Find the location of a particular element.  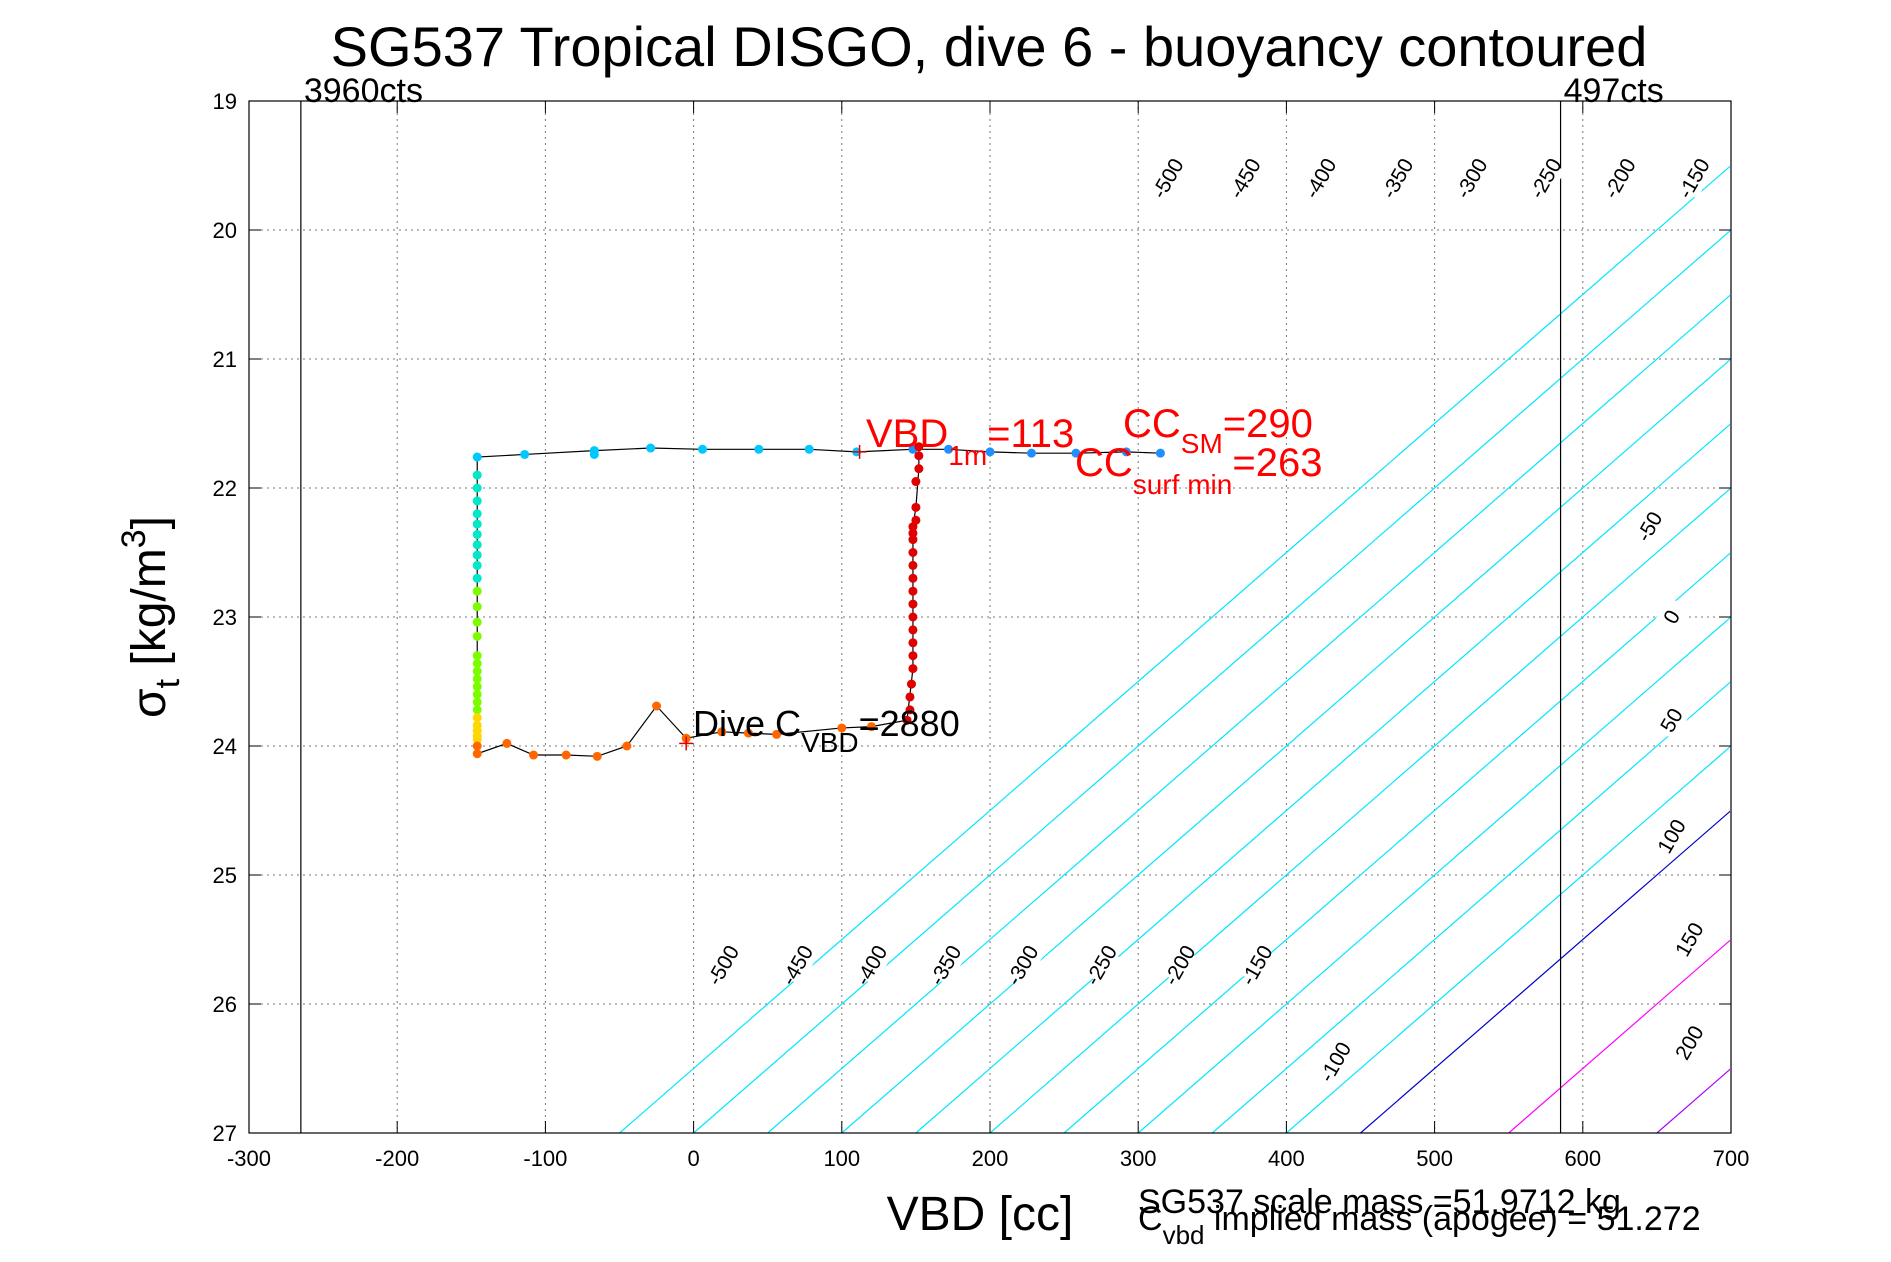

dive-data is located at coordinates (818, 601).